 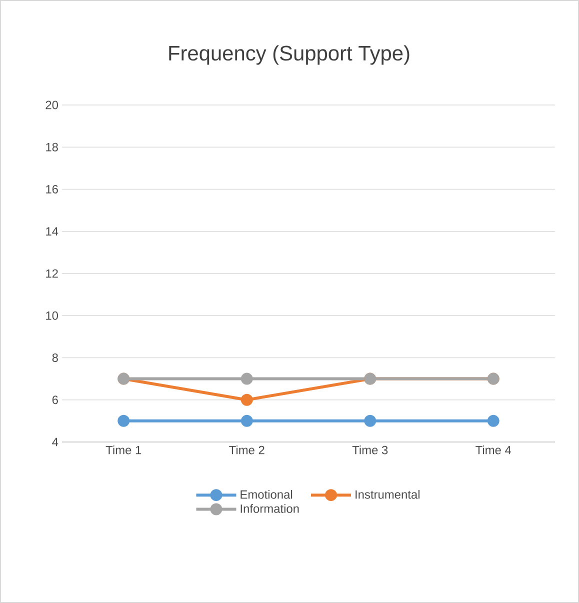 What do you see at coordinates (289, 55) in the screenshot?
I see `chart-title: Frequency (Support Type)` at bounding box center [289, 55].